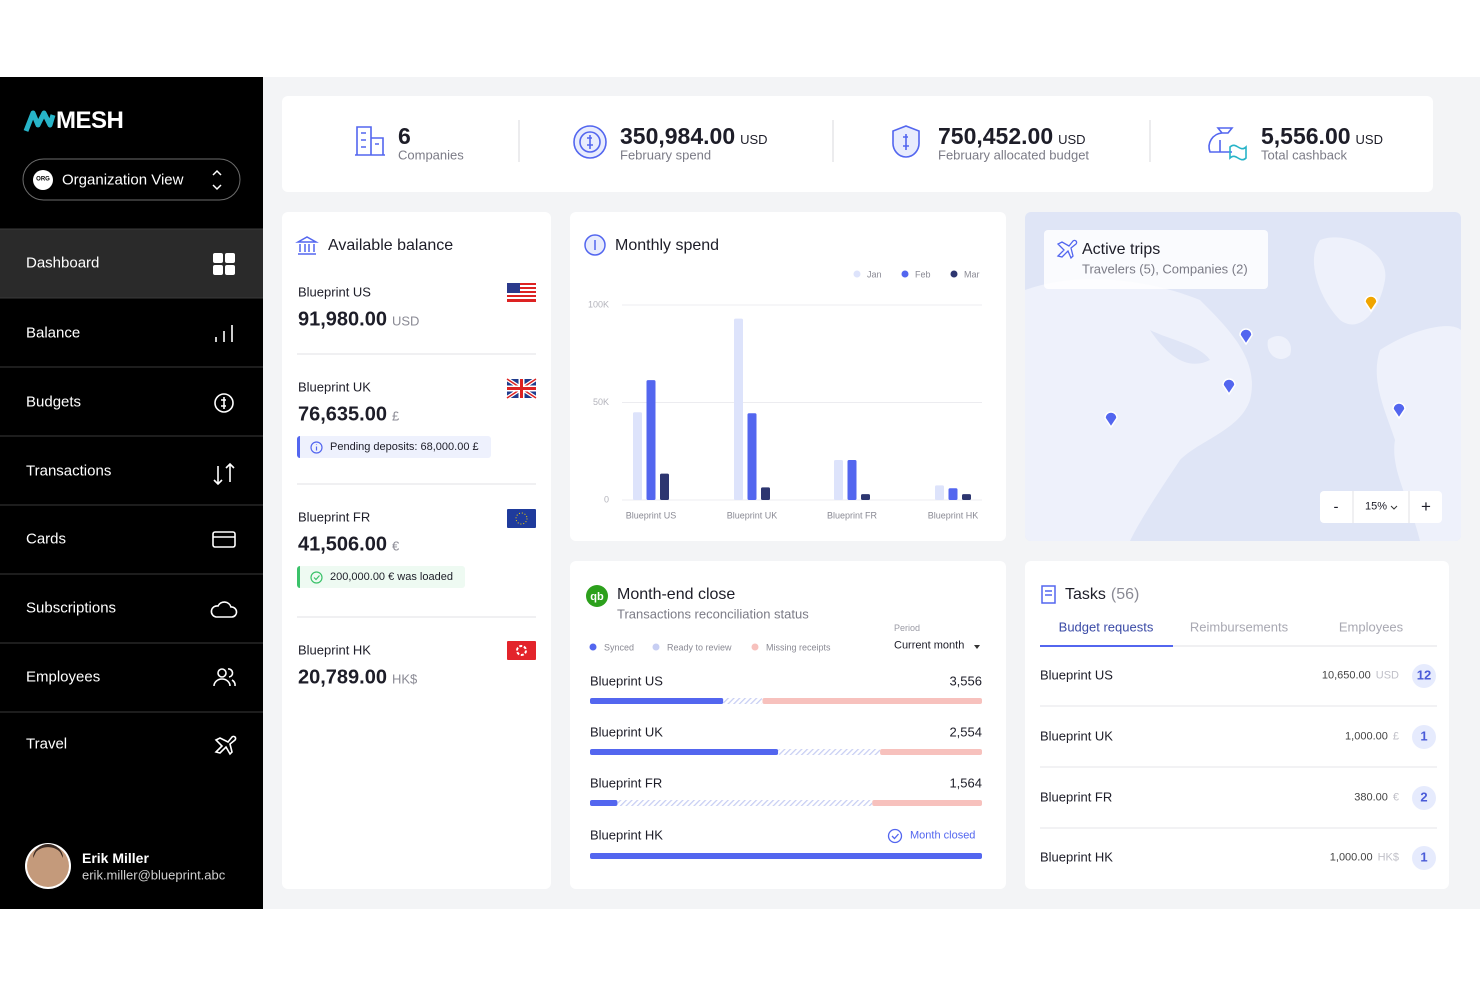 Image resolution: width=1480 pixels, height=987 pixels. I want to click on status-check, so click(895, 836).